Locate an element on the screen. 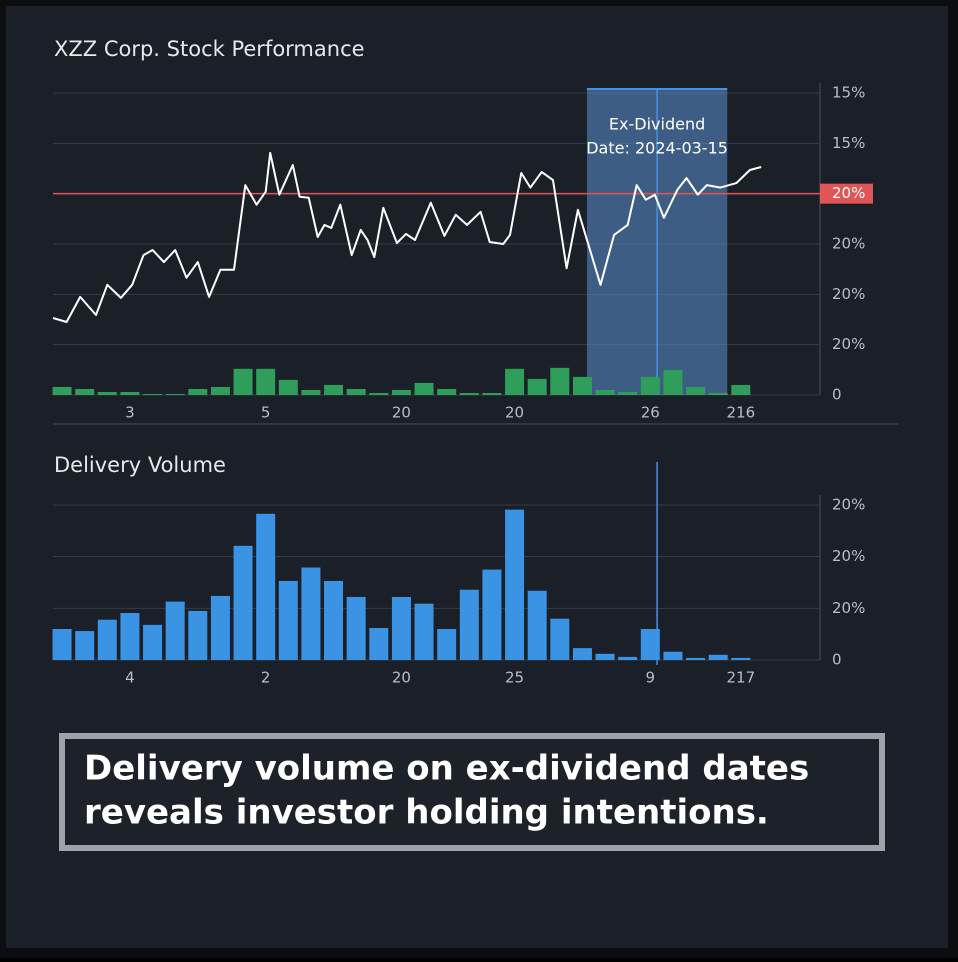 The image size is (958, 962). reference-tag is located at coordinates (846, 193).